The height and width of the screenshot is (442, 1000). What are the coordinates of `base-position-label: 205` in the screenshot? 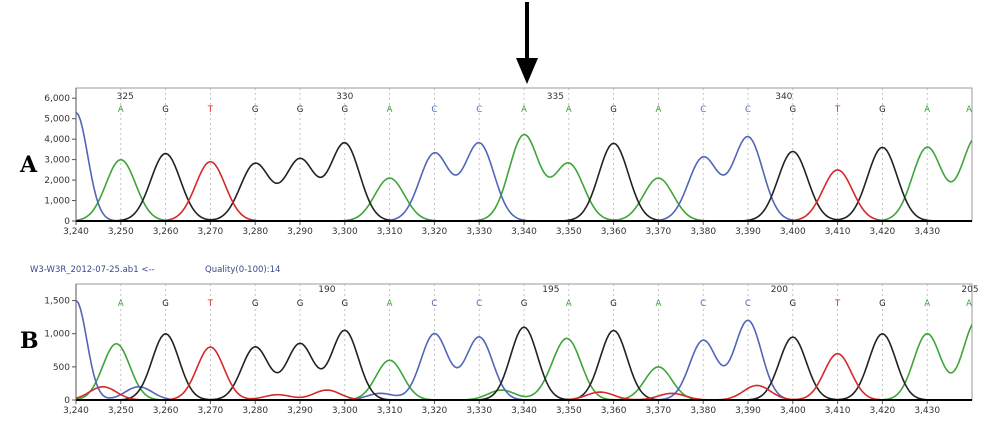 It's located at (969, 290).